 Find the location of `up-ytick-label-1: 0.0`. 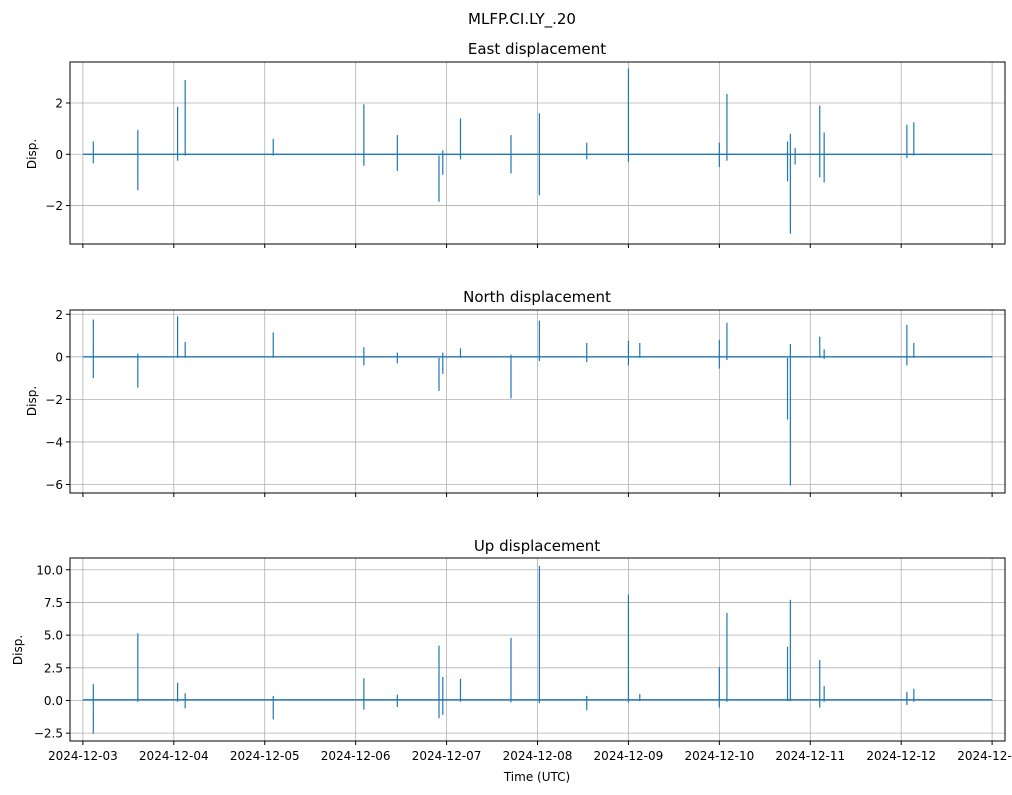

up-ytick-label-1: 0.0 is located at coordinates (53, 701).